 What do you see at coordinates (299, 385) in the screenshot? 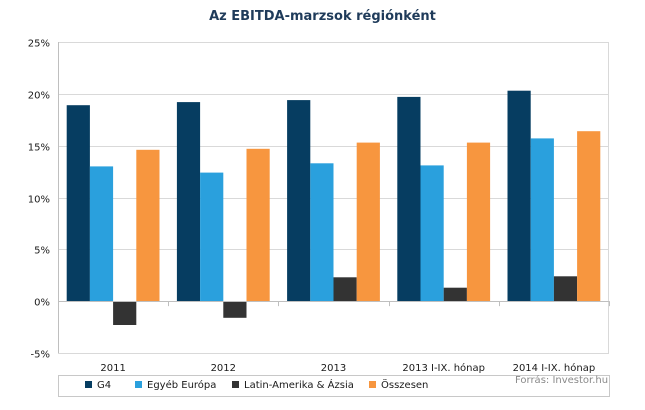
I see `legend-label-latin-amerika-azsia: Latin-Amerika & Ázsia` at bounding box center [299, 385].